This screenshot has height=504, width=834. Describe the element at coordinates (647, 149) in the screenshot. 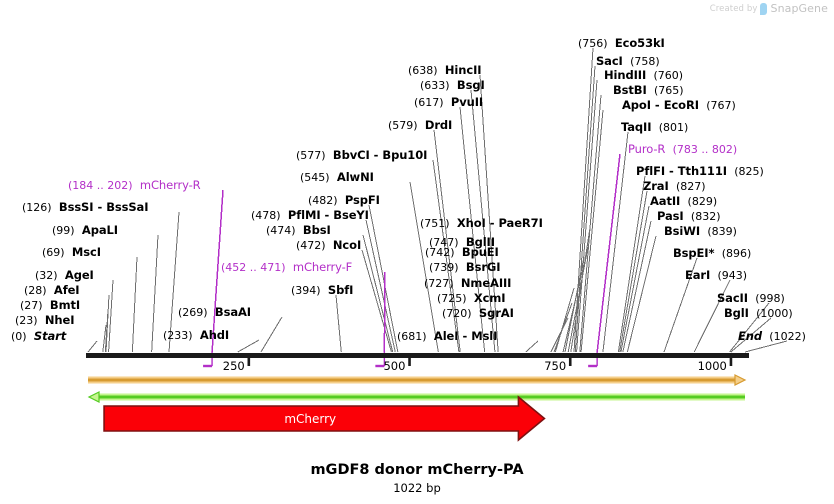

I see `enzyme-name: Puro-R` at that location.